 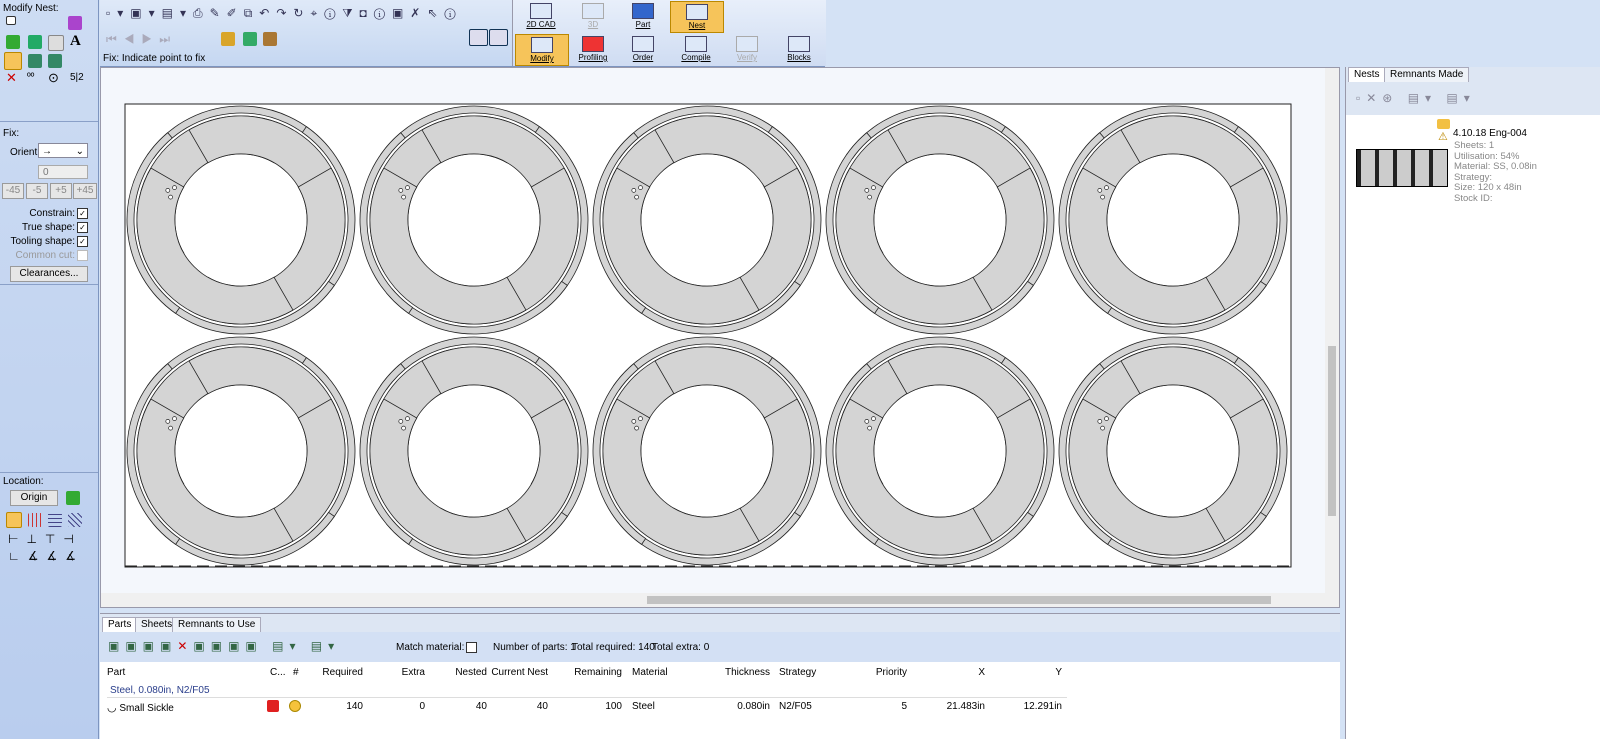 What do you see at coordinates (1473, 75) in the screenshot?
I see `tab-strip: Nests Remnants Made` at bounding box center [1473, 75].